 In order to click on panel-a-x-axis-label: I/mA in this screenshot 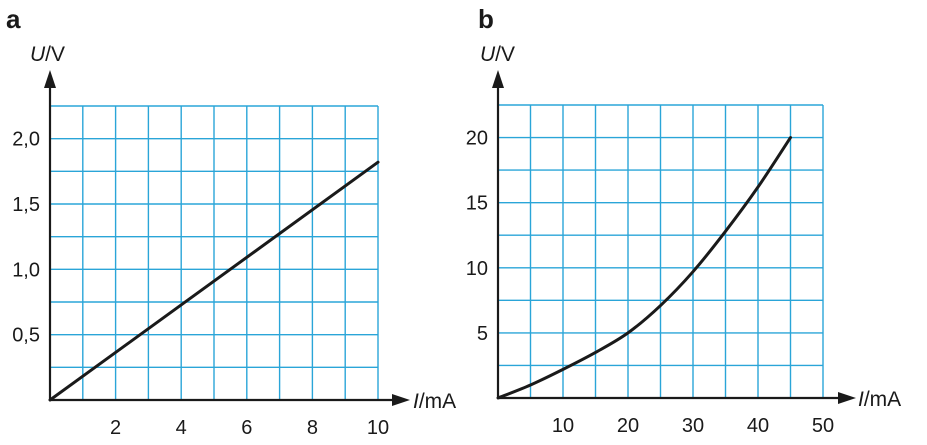, I will do `click(434, 401)`.